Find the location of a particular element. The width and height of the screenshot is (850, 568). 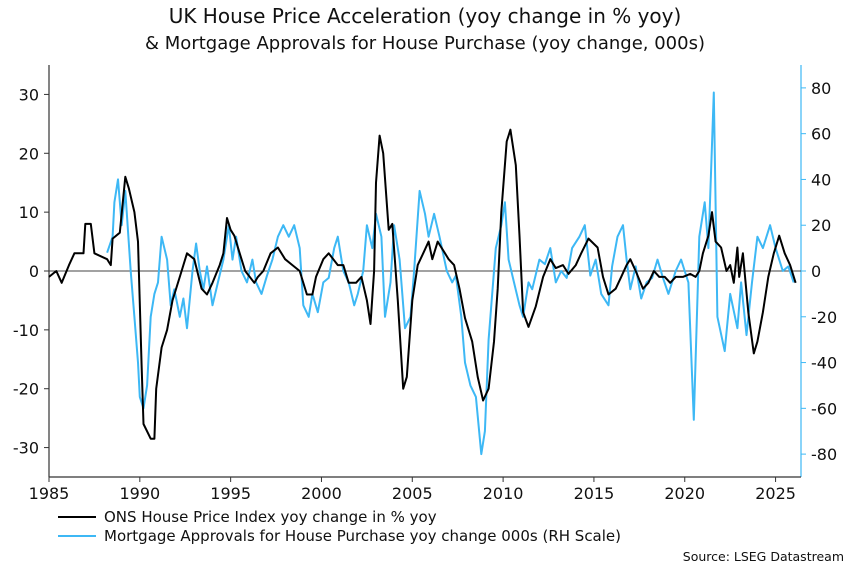

right-tick-label: -20 is located at coordinates (824, 317).